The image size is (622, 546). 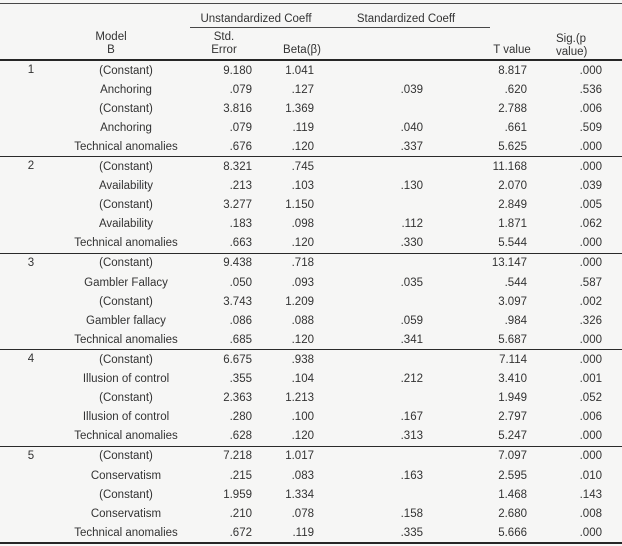 I want to click on row-label-cell: Gambler Fallacy, so click(x=126, y=282).